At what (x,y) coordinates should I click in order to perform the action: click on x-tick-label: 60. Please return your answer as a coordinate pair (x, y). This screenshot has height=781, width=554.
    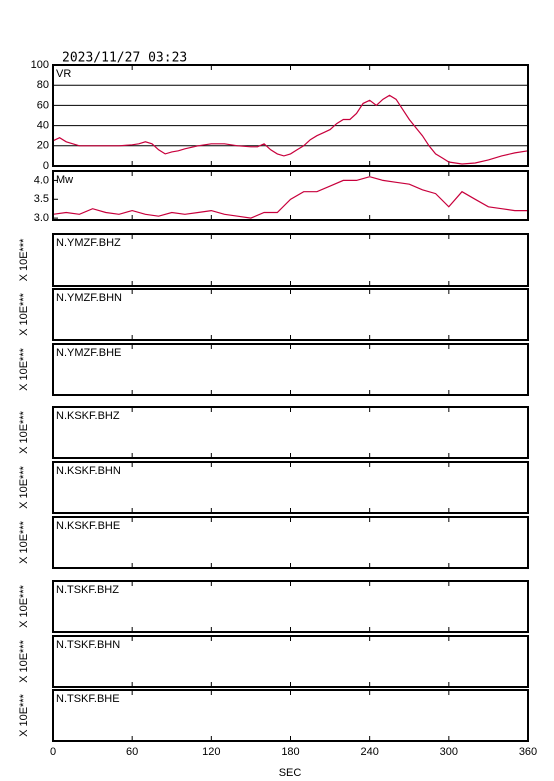
    Looking at the image, I should click on (132, 752).